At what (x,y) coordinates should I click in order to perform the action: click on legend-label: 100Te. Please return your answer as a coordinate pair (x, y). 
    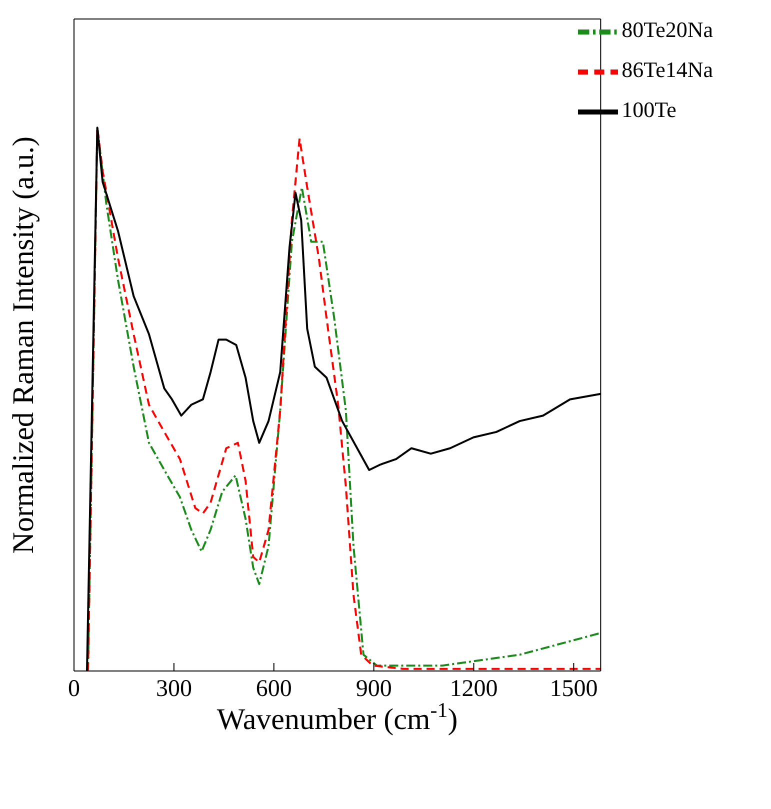
    Looking at the image, I should click on (649, 109).